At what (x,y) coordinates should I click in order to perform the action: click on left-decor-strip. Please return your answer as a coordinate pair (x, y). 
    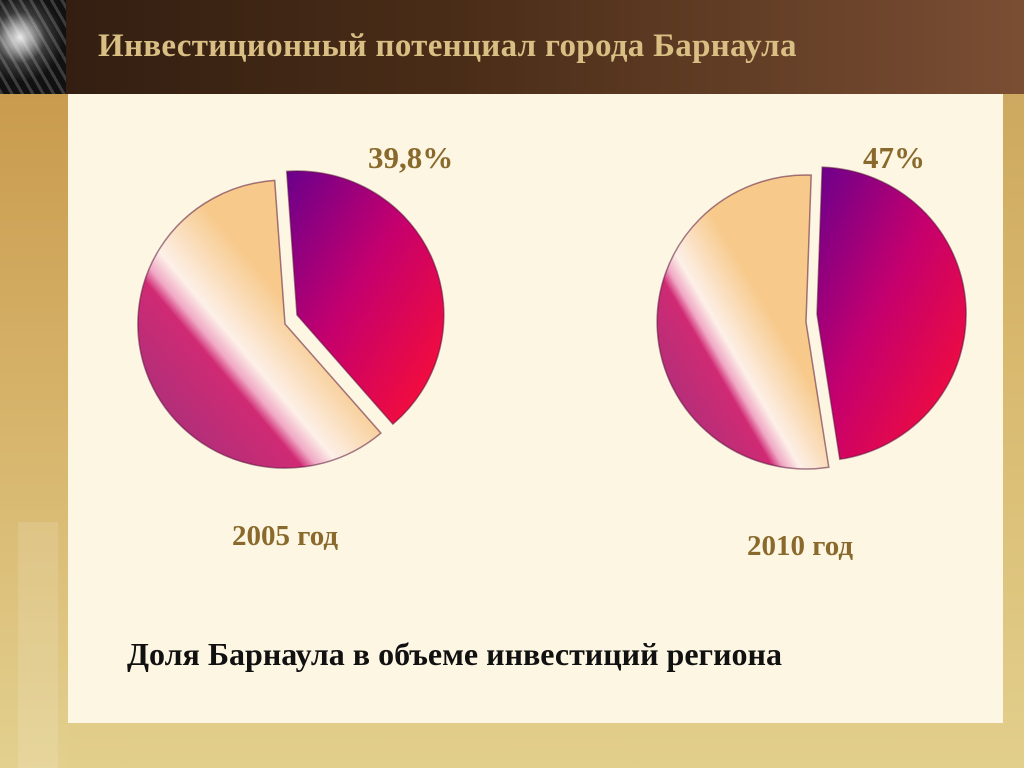
    Looking at the image, I should click on (34, 431).